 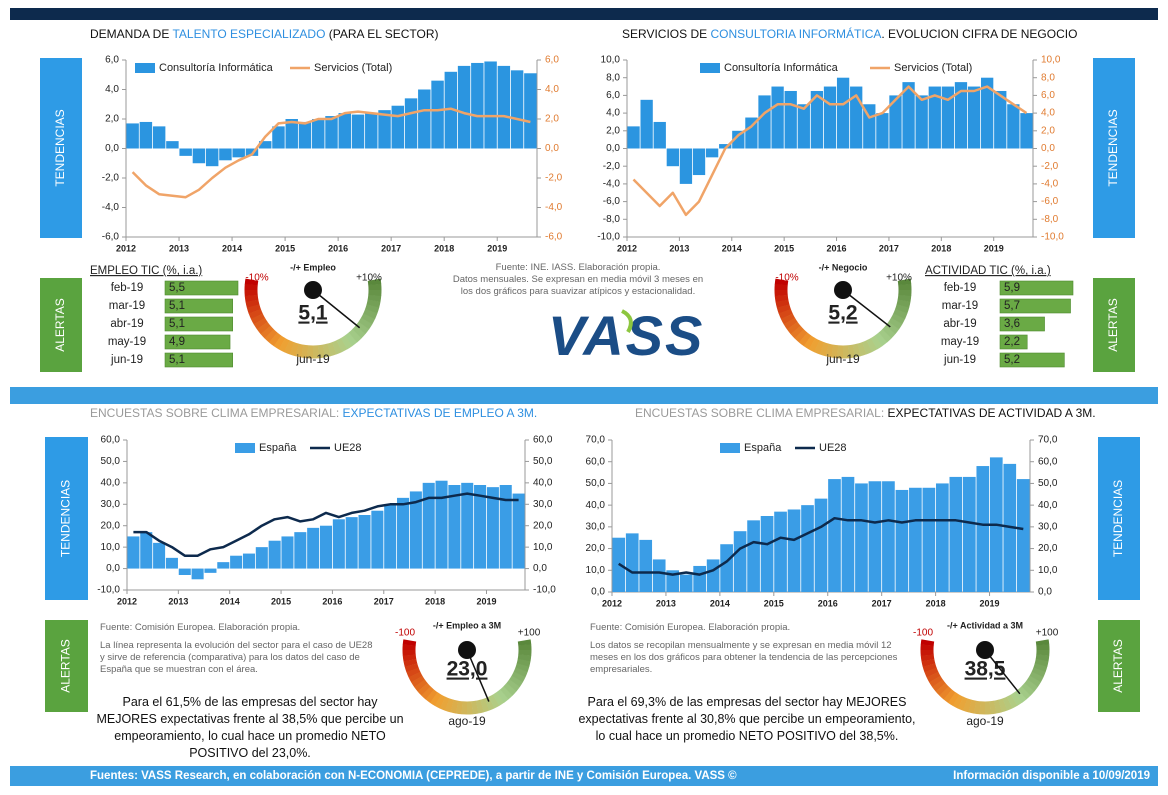 What do you see at coordinates (348, 448) in the screenshot?
I see `legend-label: UE28` at bounding box center [348, 448].